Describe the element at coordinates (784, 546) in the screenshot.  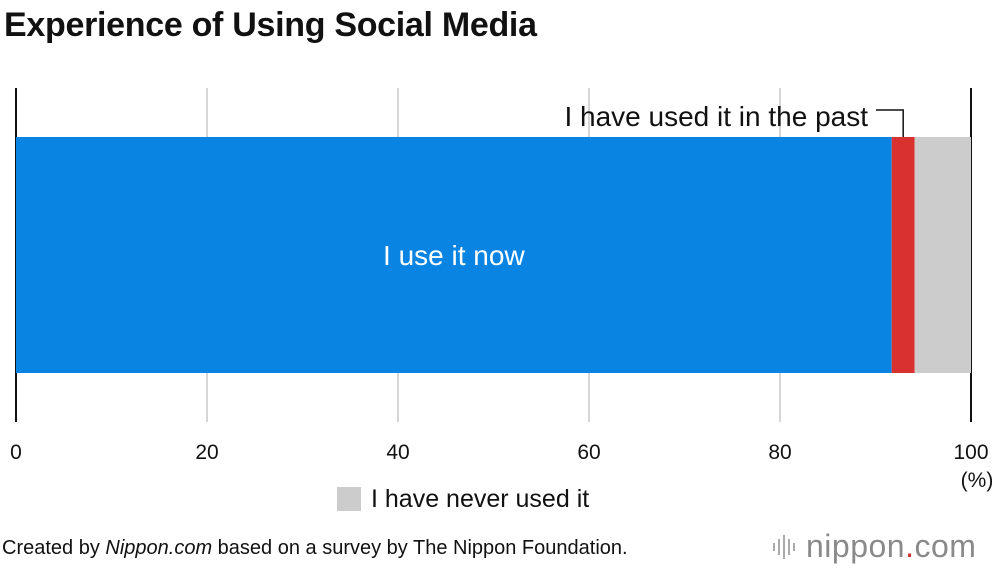
I see `sound-wave-icon` at that location.